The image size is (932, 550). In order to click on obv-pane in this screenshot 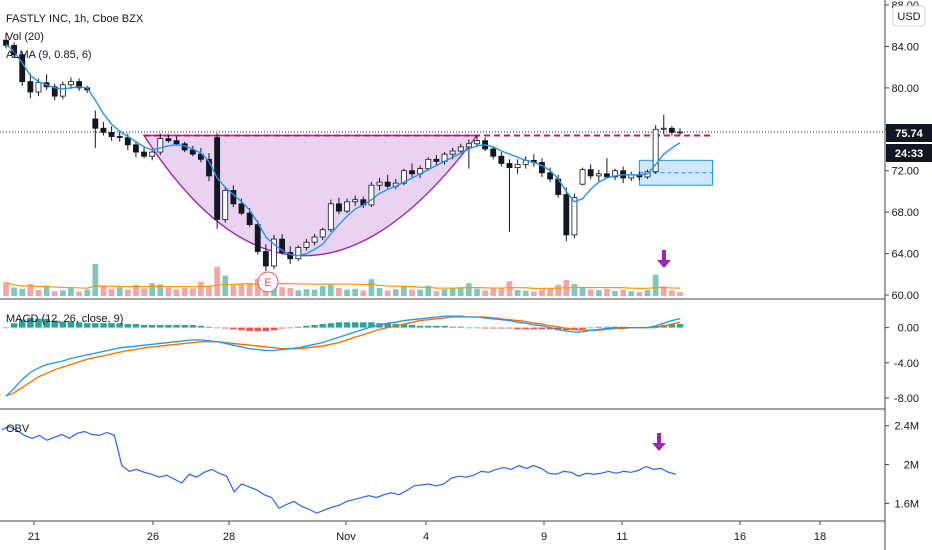, I will do `click(339, 469)`.